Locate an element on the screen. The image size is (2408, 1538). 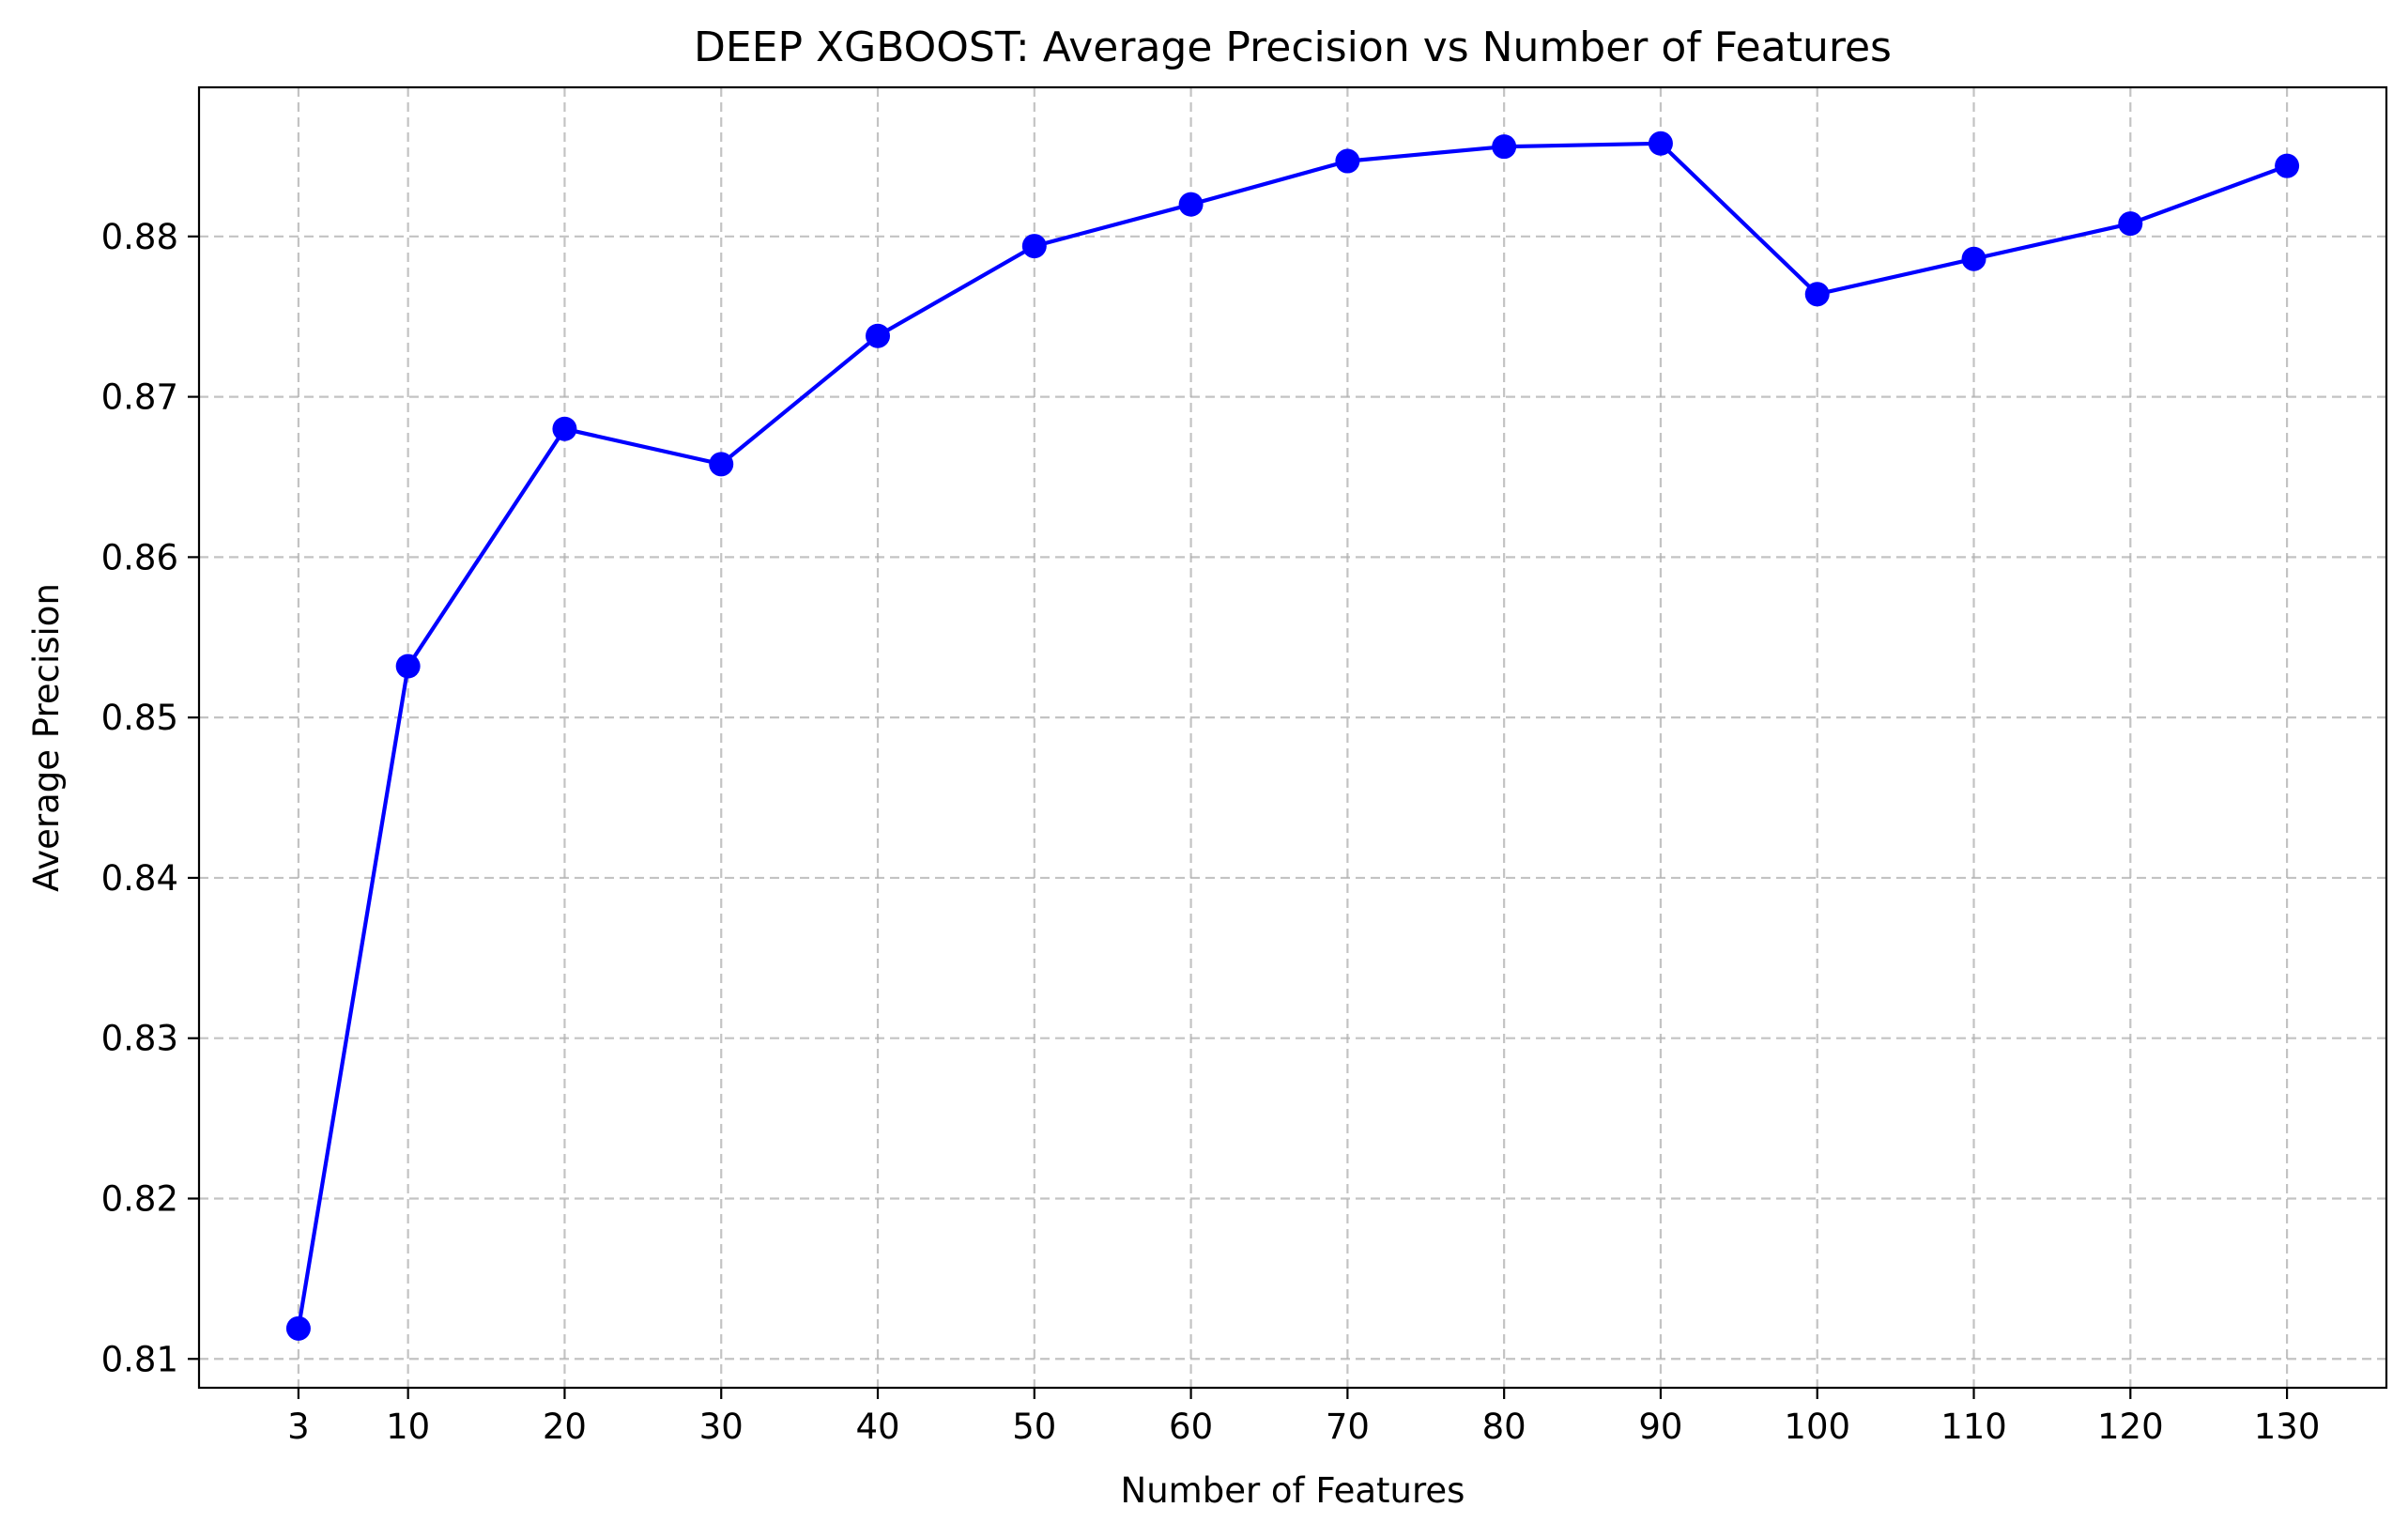
x-tick-label: 100 is located at coordinates (1817, 1427).